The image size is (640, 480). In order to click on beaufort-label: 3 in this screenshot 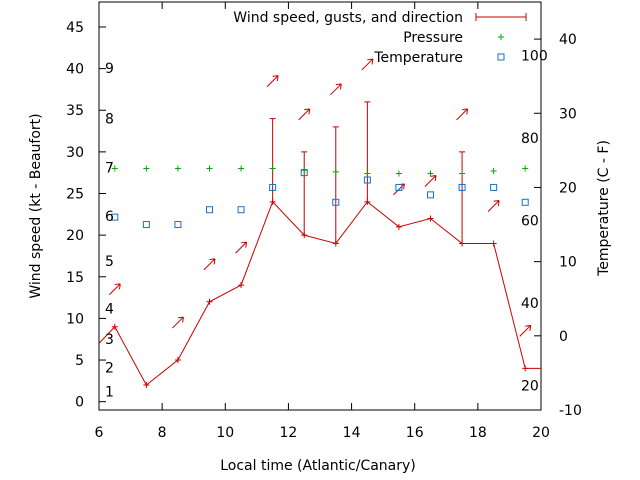, I will do `click(109, 340)`.